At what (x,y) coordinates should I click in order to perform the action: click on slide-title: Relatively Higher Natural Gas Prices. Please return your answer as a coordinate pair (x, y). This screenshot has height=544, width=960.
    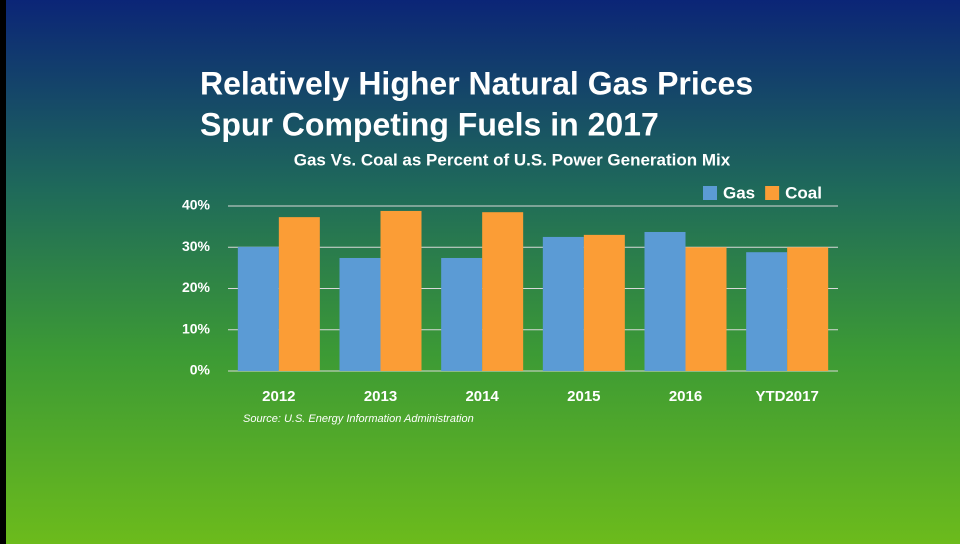
    Looking at the image, I should click on (476, 83).